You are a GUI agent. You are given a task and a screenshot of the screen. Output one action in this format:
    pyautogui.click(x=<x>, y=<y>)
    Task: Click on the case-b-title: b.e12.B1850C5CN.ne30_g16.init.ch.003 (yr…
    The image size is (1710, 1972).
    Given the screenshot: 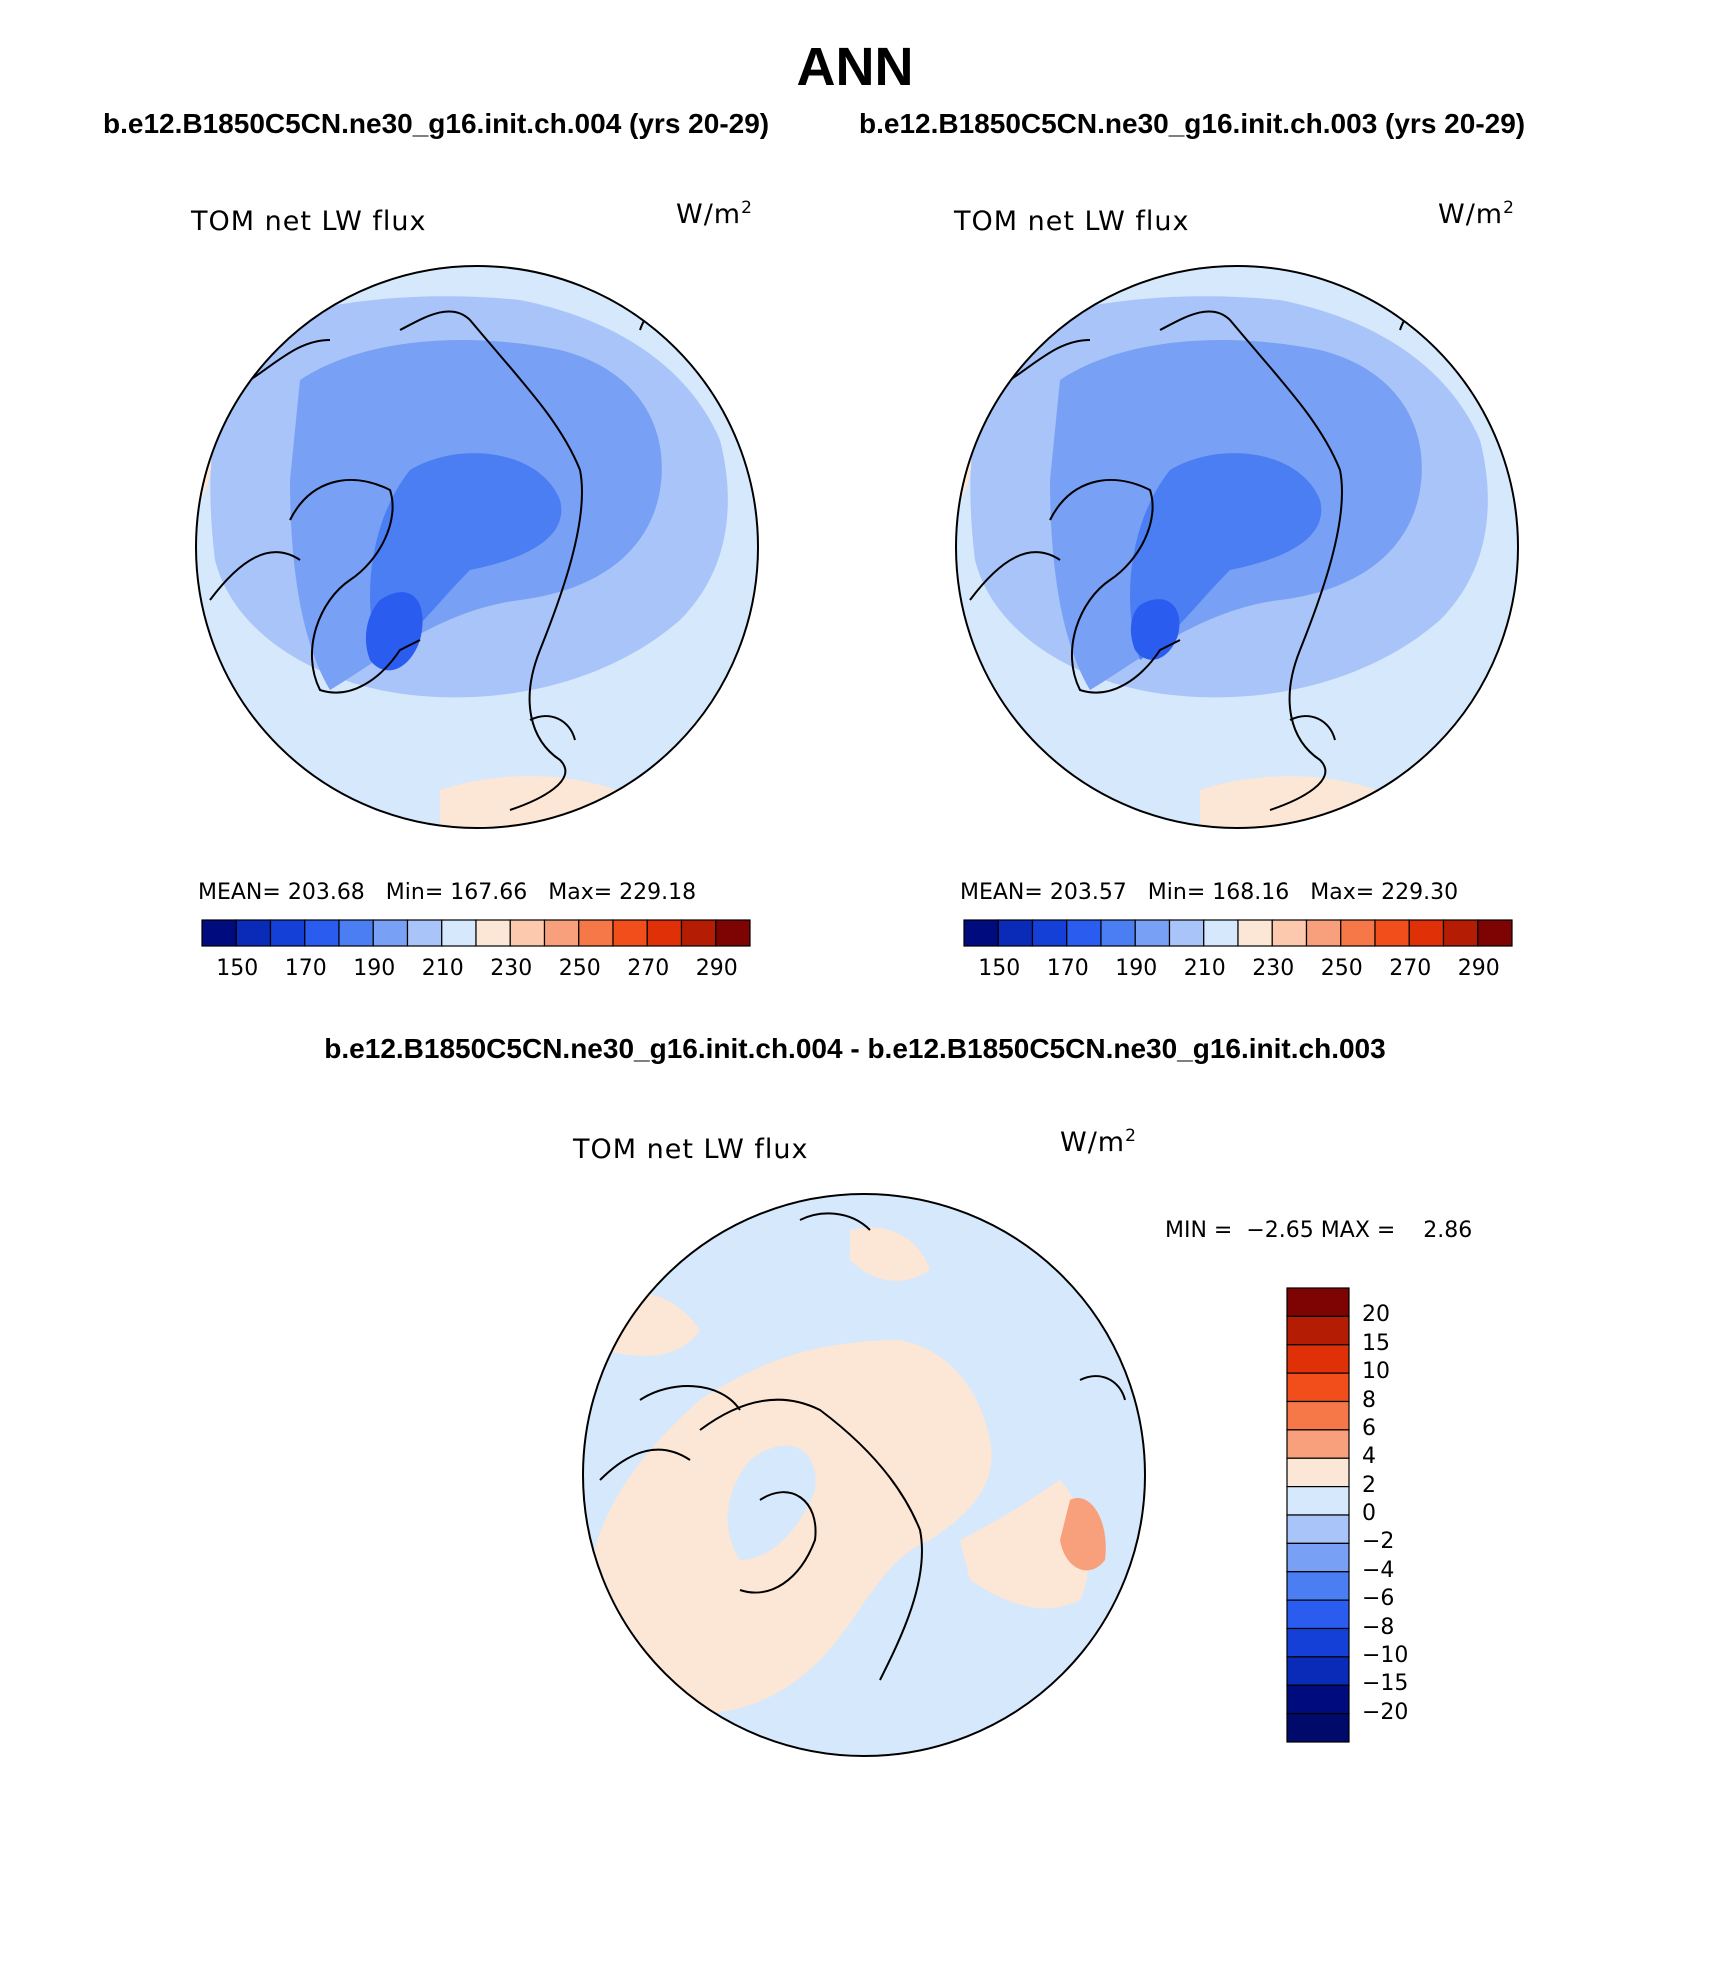 What is the action you would take?
    pyautogui.click(x=1192, y=123)
    